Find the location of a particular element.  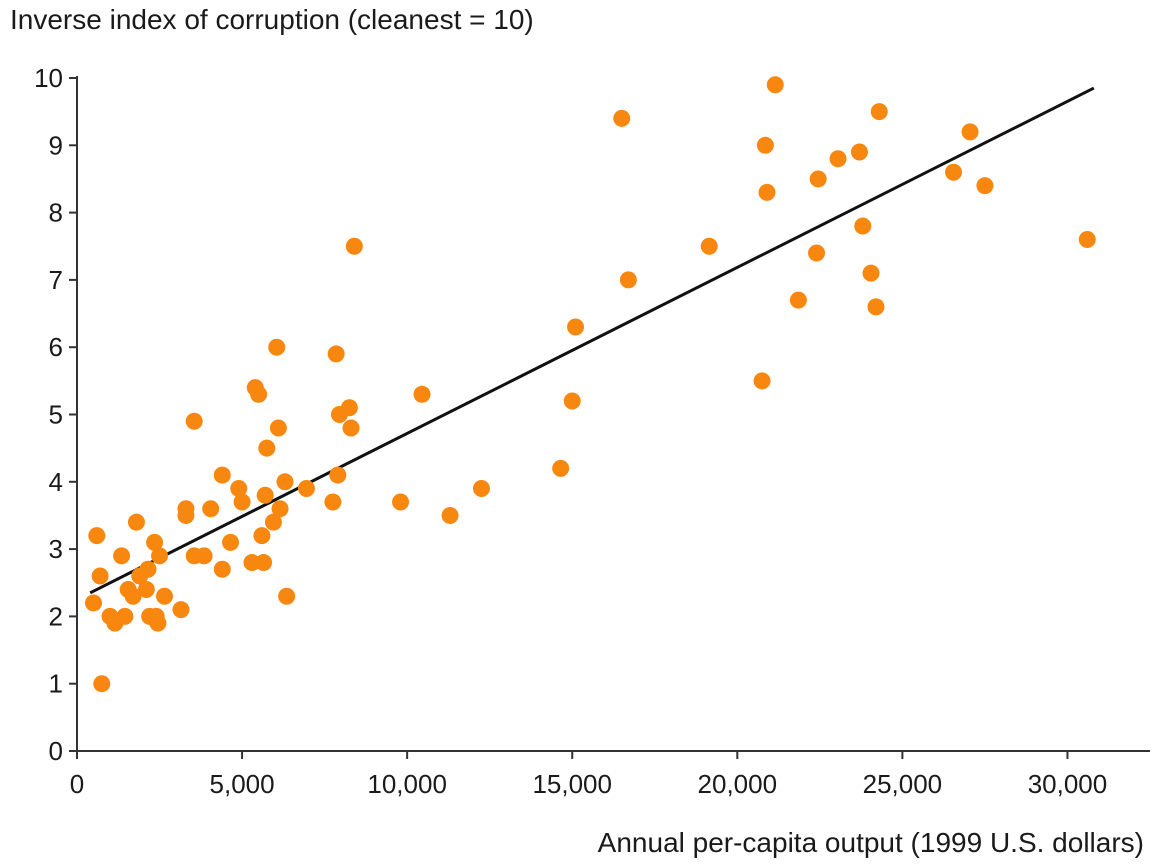

y-tick-label: 7 is located at coordinates (56, 280).